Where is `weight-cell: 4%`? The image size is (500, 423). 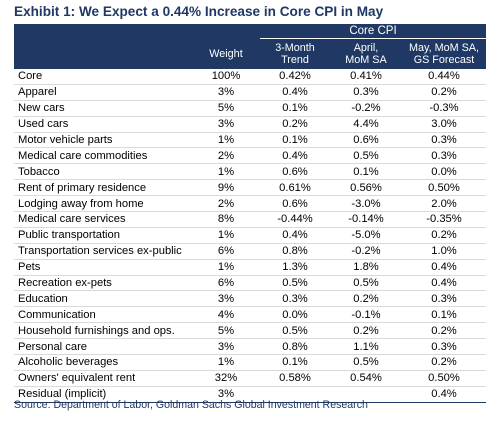
weight-cell: 4% is located at coordinates (226, 314).